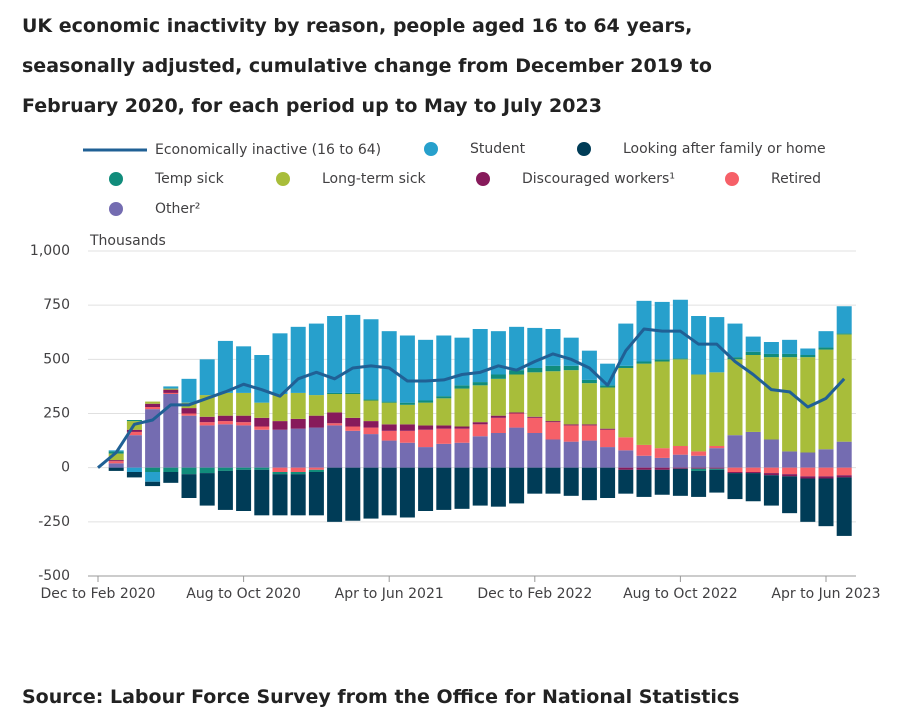 The height and width of the screenshot is (717, 902). What do you see at coordinates (243, 594) in the screenshot?
I see `x-tick-label: Aug to Oct 2020` at bounding box center [243, 594].